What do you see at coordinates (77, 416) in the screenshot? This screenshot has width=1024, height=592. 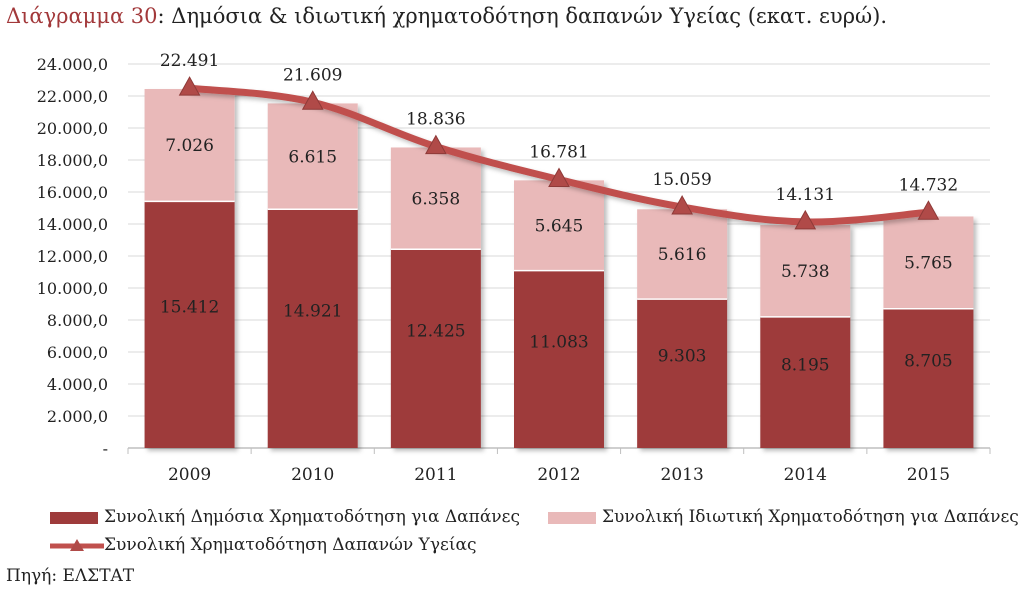 I see `y-tick-label: 2.000,0` at bounding box center [77, 416].